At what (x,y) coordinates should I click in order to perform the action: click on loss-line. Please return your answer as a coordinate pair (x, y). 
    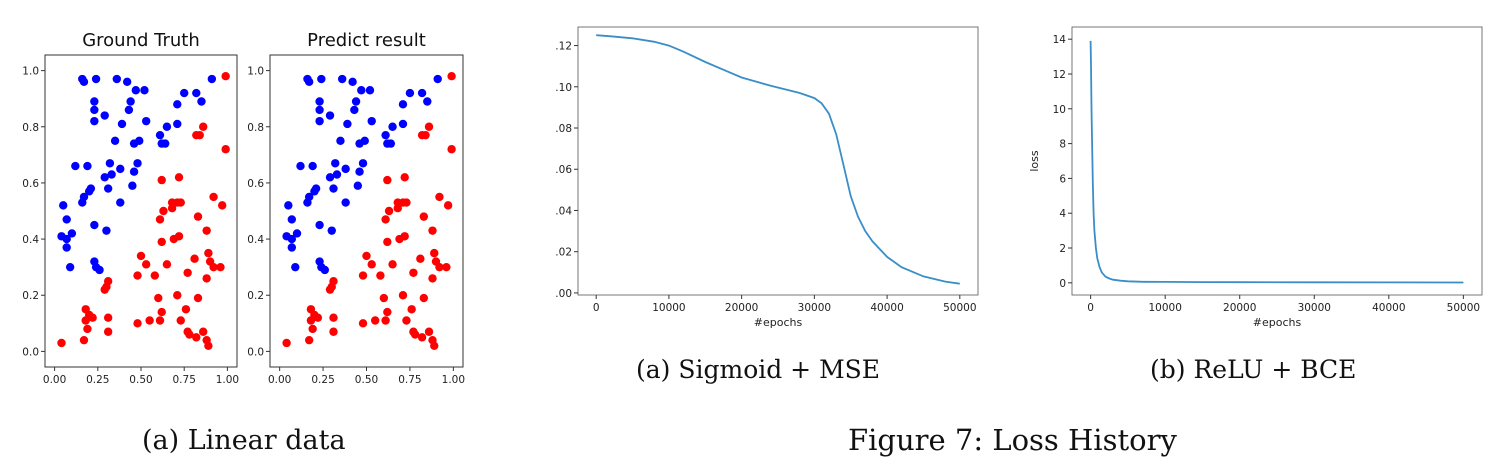
    Looking at the image, I should click on (778, 159).